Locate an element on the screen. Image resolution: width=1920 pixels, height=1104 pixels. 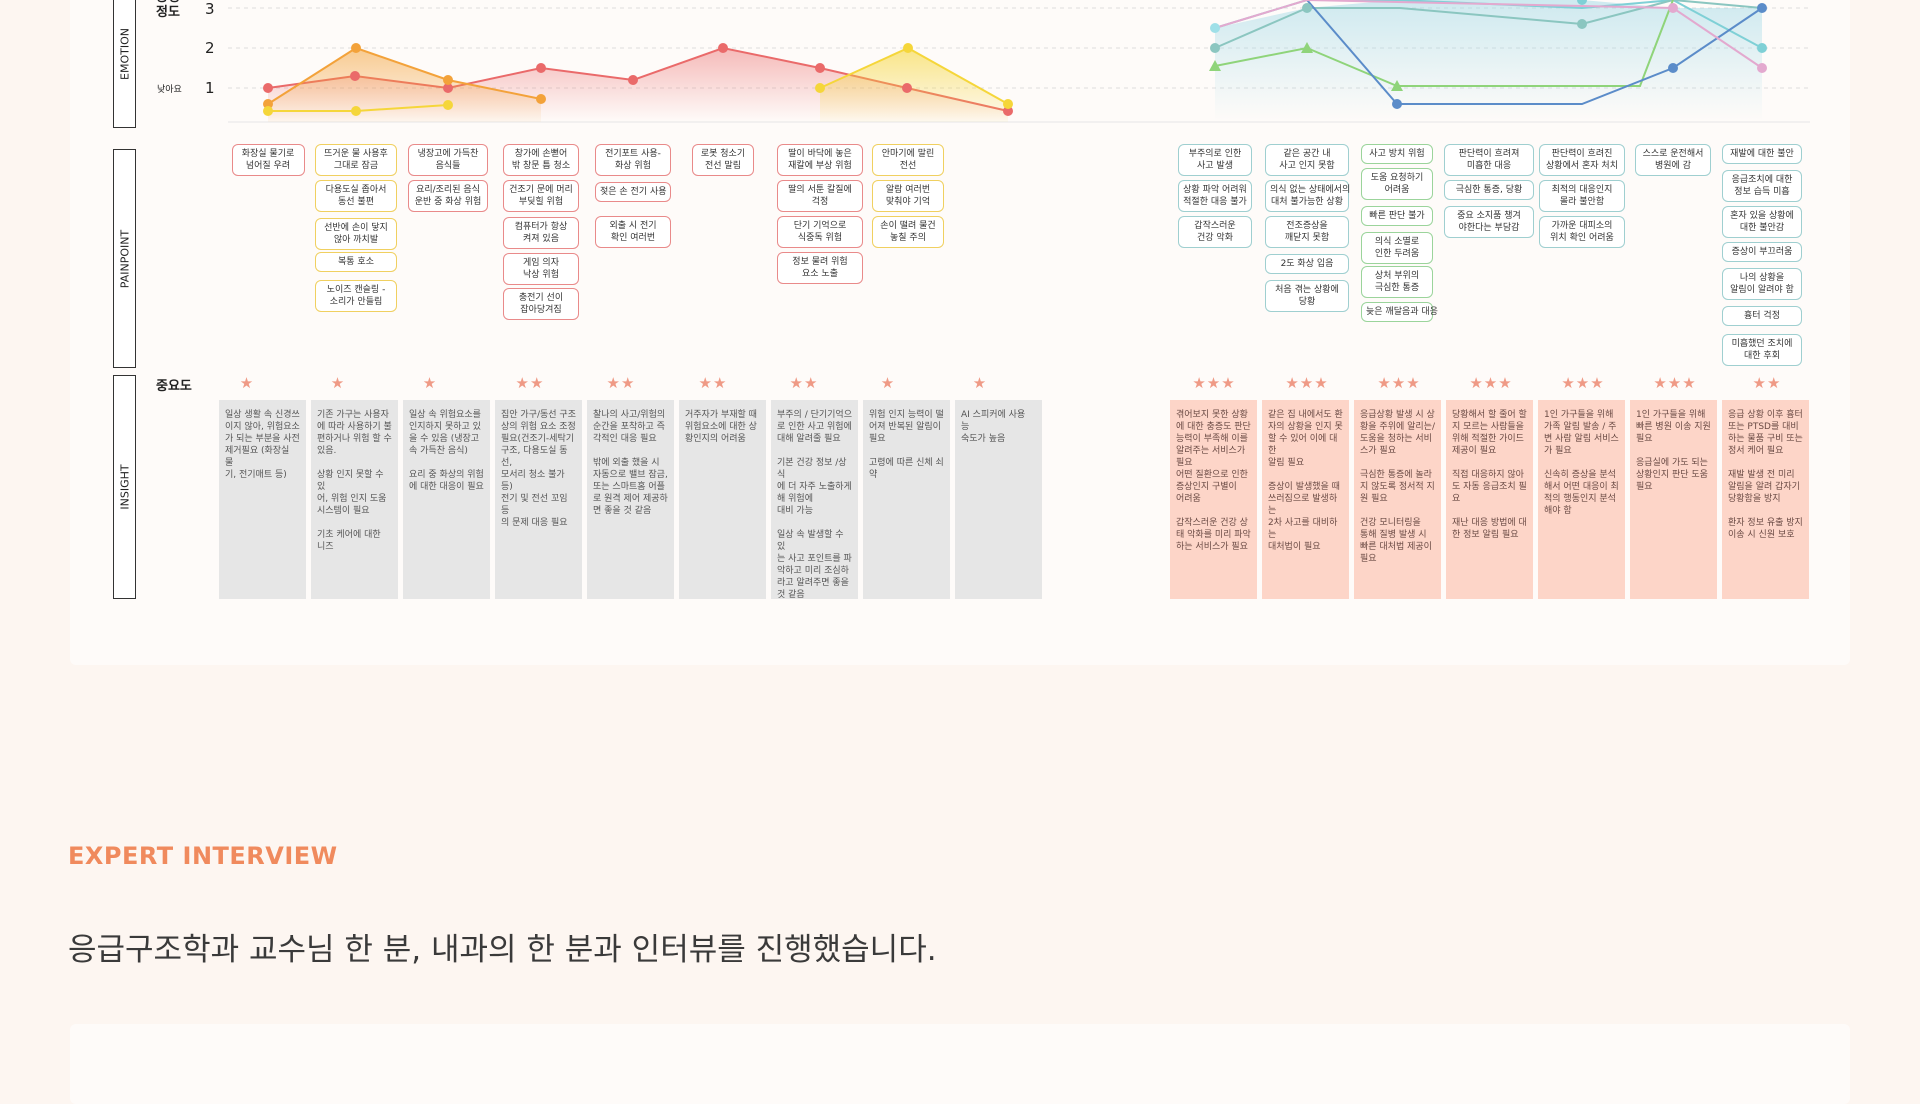
painpoint-item: 빠른 판단 불가 is located at coordinates (1397, 216).